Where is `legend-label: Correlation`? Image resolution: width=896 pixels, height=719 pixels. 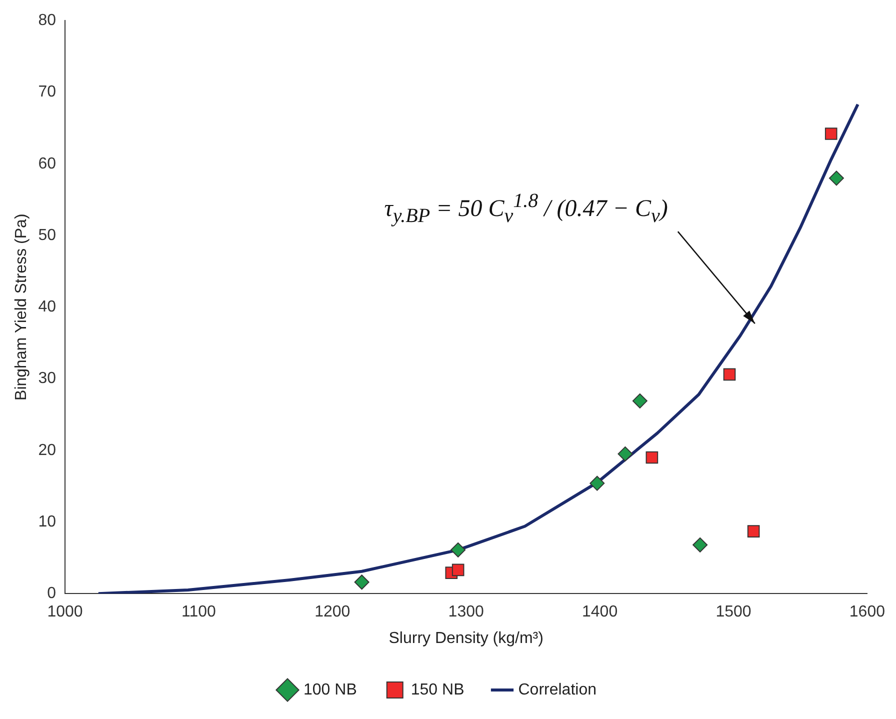
legend-label: Correlation is located at coordinates (557, 689).